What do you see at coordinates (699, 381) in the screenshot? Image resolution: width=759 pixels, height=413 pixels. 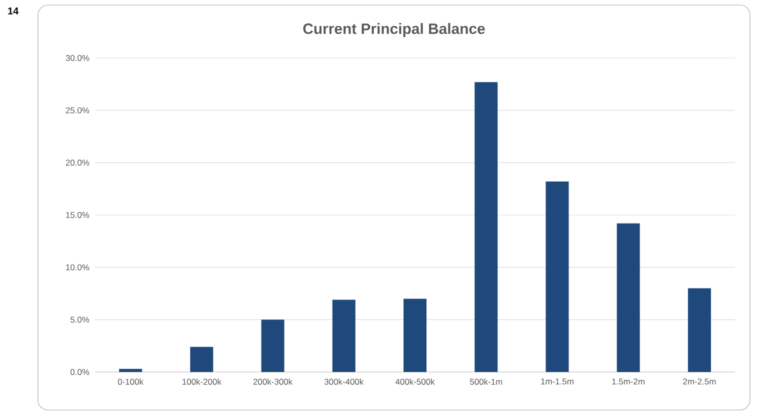 I see `x-tick-label: 2m-2.5m` at bounding box center [699, 381].